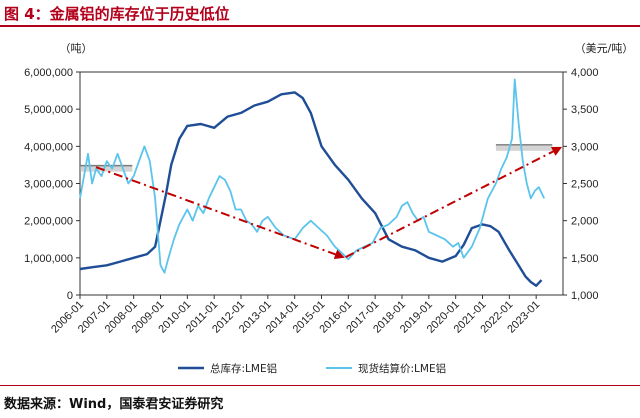 This screenshot has width=640, height=418. Describe the element at coordinates (320, 385) in the screenshot. I see `source-rule` at that location.